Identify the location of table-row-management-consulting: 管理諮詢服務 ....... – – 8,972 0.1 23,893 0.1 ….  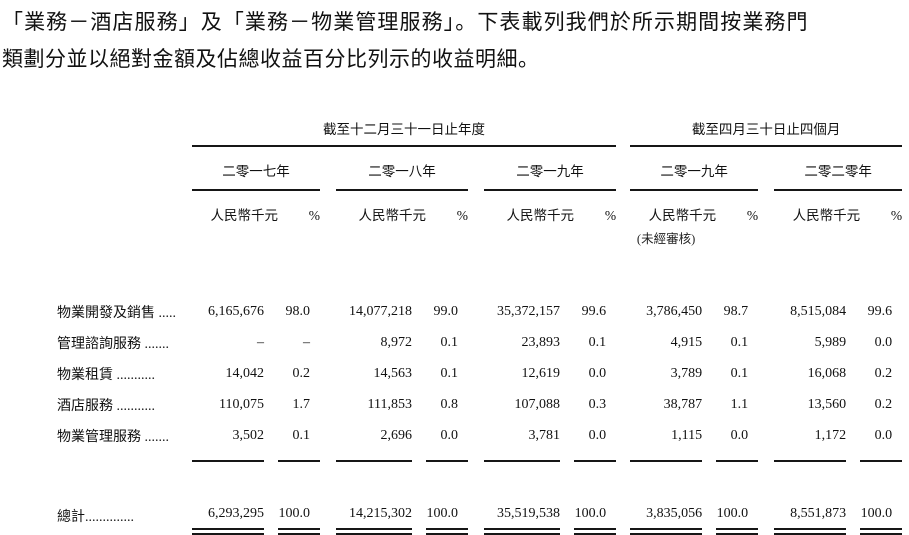
(479, 342).